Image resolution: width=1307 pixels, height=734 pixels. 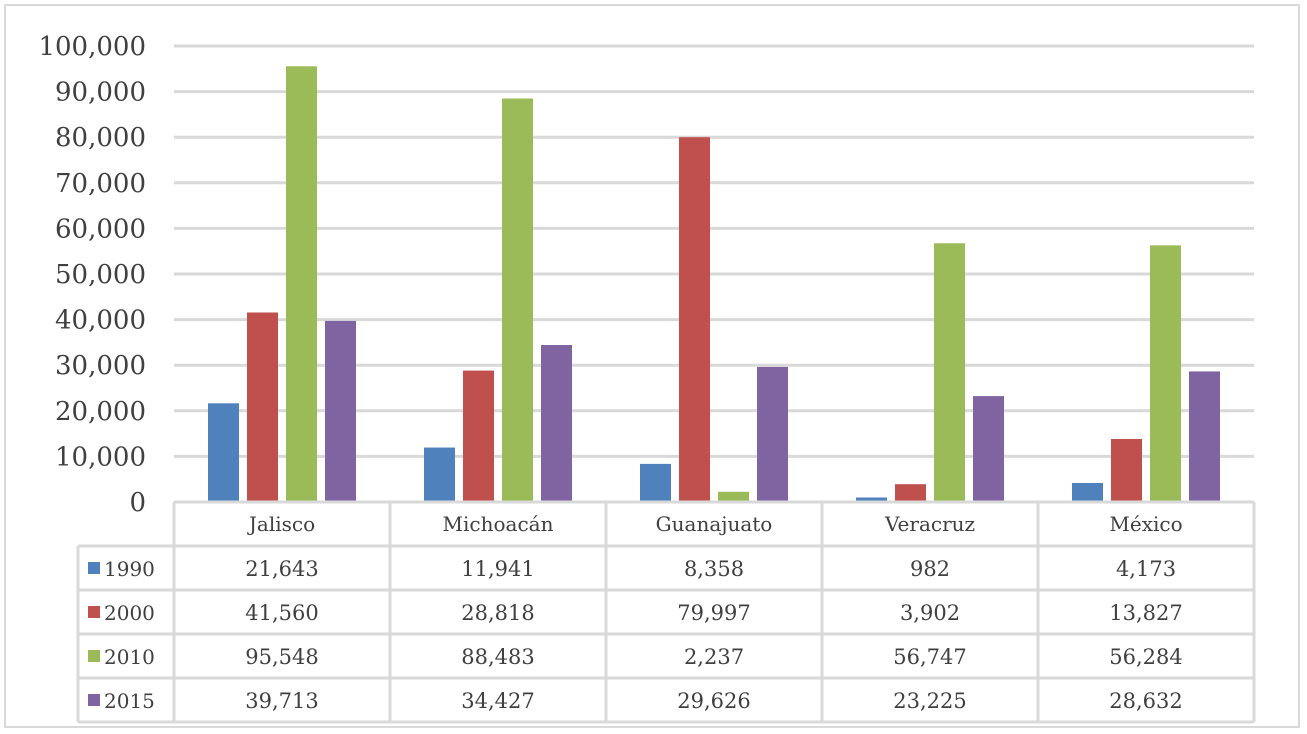 What do you see at coordinates (129, 657) in the screenshot?
I see `legend-label: 2010` at bounding box center [129, 657].